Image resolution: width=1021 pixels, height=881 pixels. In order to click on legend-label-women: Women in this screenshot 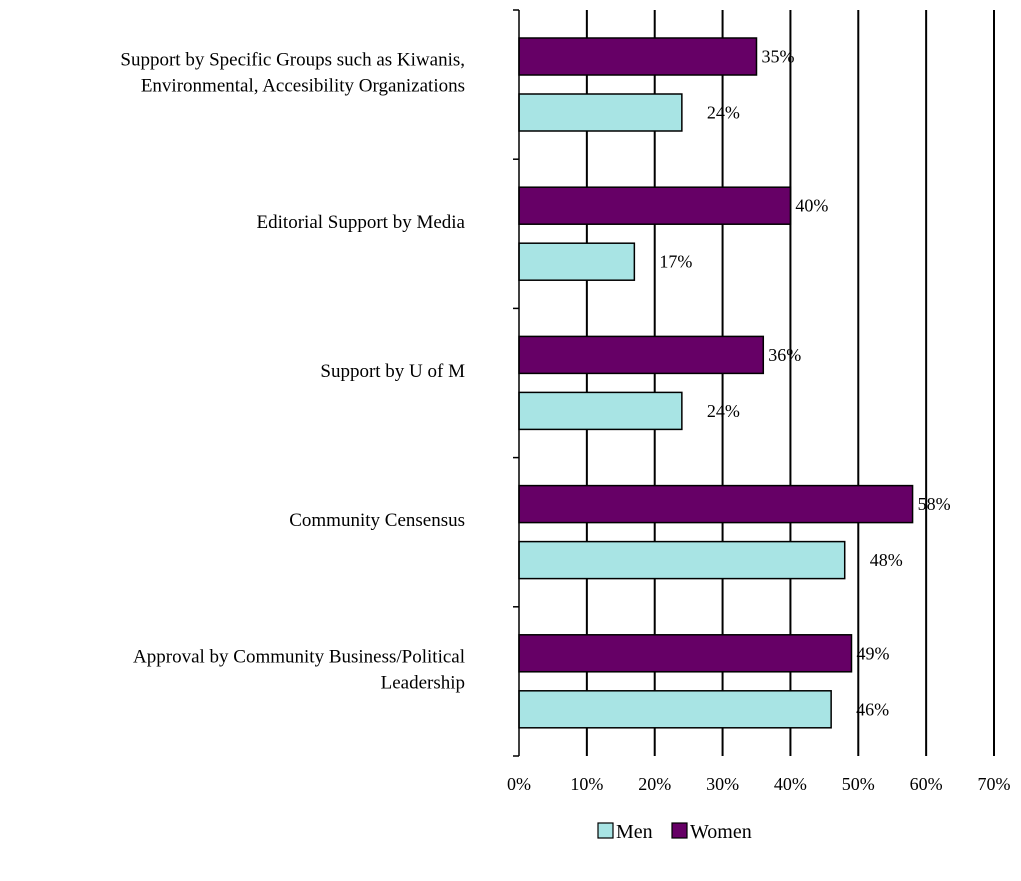, I will do `click(721, 832)`.